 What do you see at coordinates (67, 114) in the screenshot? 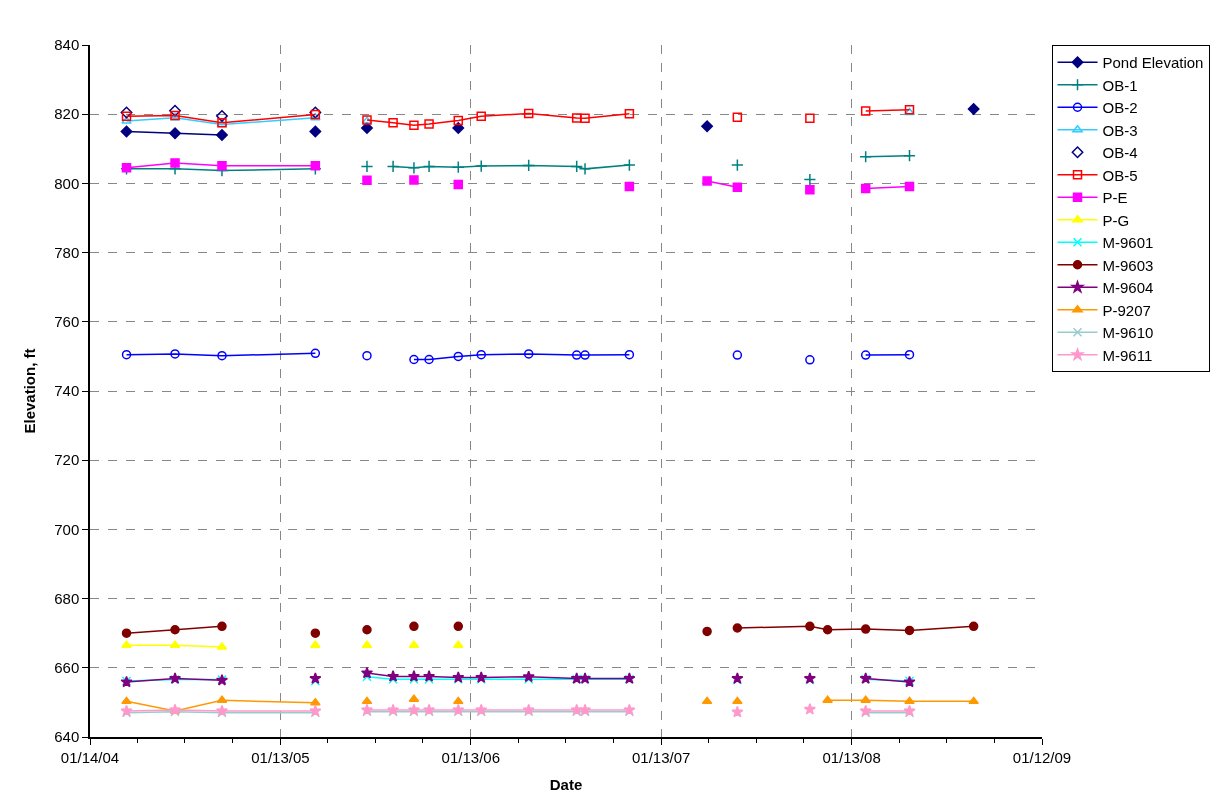
I see `y-tick-label: 820` at bounding box center [67, 114].